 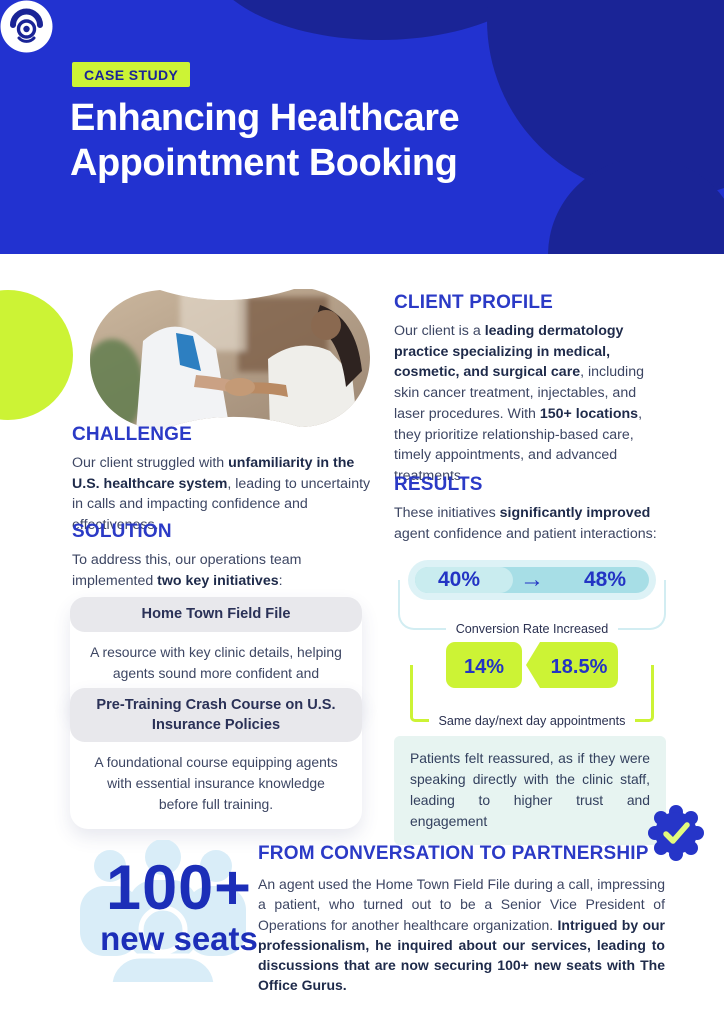 I want to click on lime-accent-circle, so click(x=36, y=355).